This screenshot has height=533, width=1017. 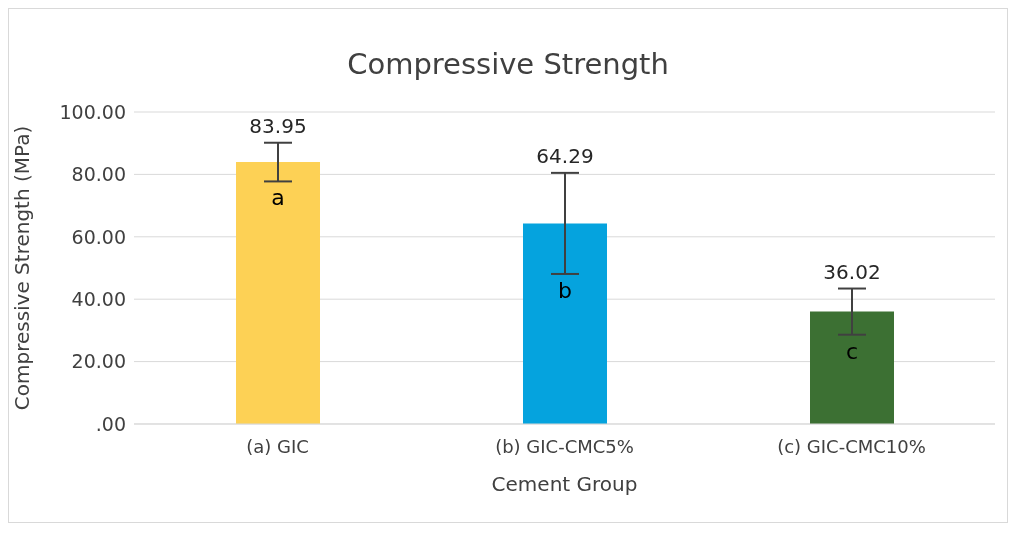 I want to click on annotation: a, so click(x=278, y=198).